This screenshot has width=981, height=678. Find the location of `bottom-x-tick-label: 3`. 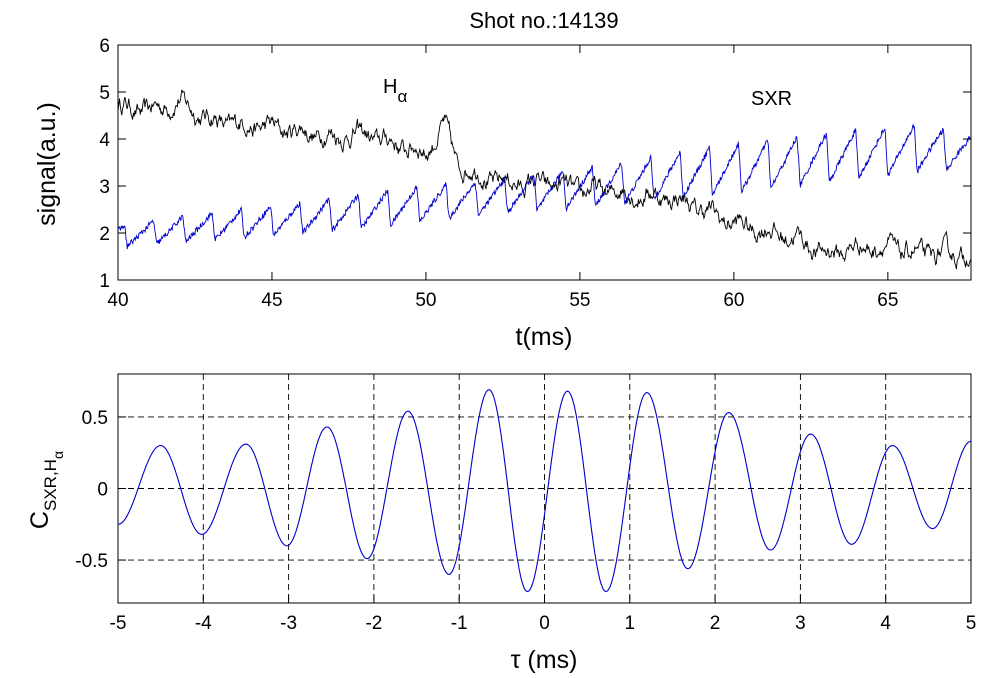

bottom-x-tick-label: 3 is located at coordinates (800, 623).